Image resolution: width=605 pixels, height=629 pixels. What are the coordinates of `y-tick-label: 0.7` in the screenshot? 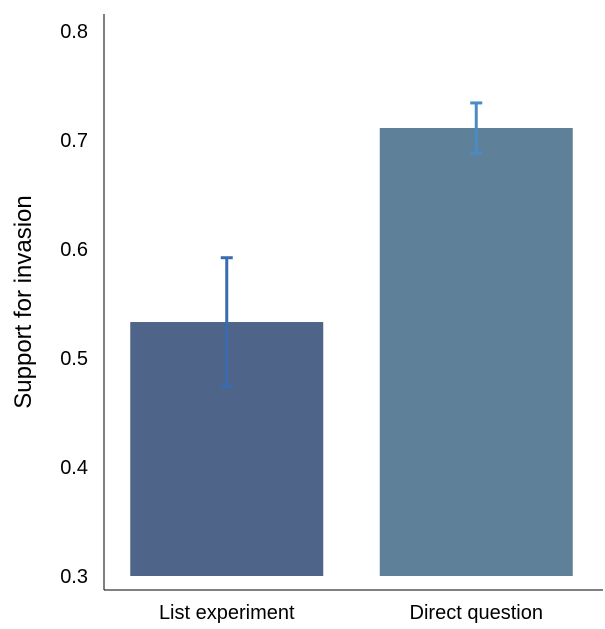 It's located at (74, 141).